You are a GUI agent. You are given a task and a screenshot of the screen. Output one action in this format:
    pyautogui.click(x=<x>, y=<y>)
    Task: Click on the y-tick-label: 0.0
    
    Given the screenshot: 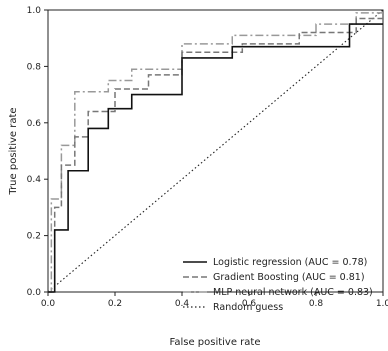 What is the action you would take?
    pyautogui.click(x=34, y=293)
    